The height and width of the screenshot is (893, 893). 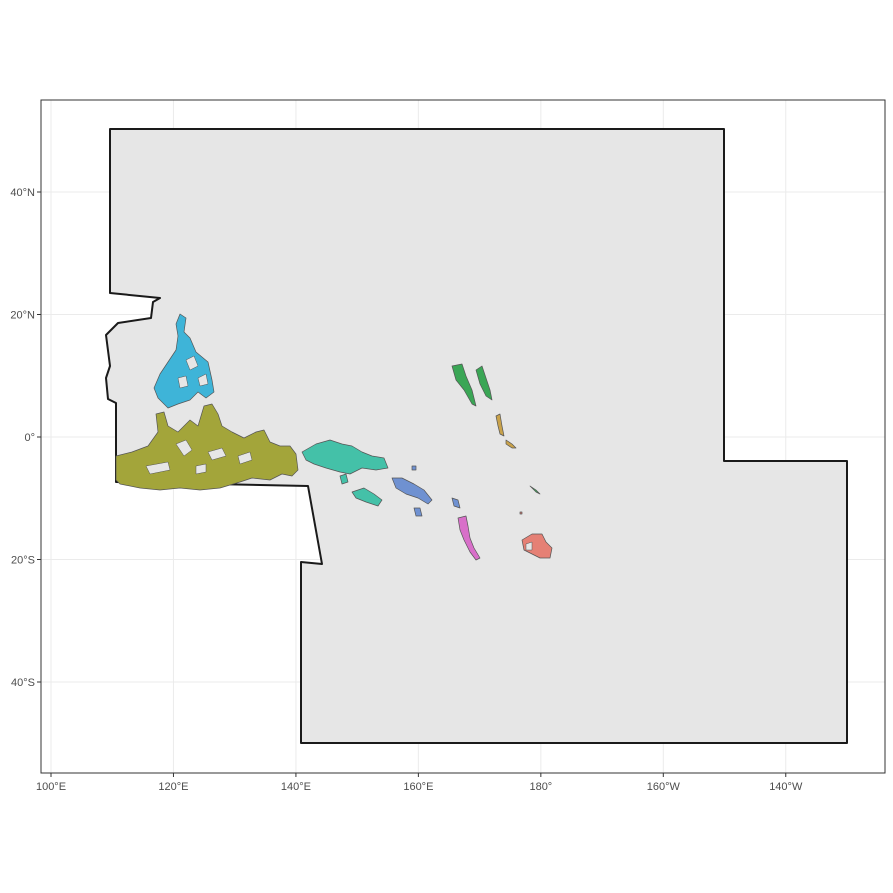 I want to click on region-indonesia, so click(x=207, y=447).